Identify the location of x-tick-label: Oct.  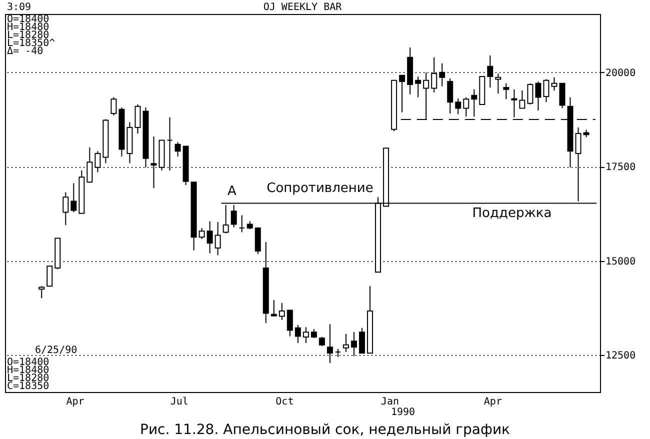
(285, 402).